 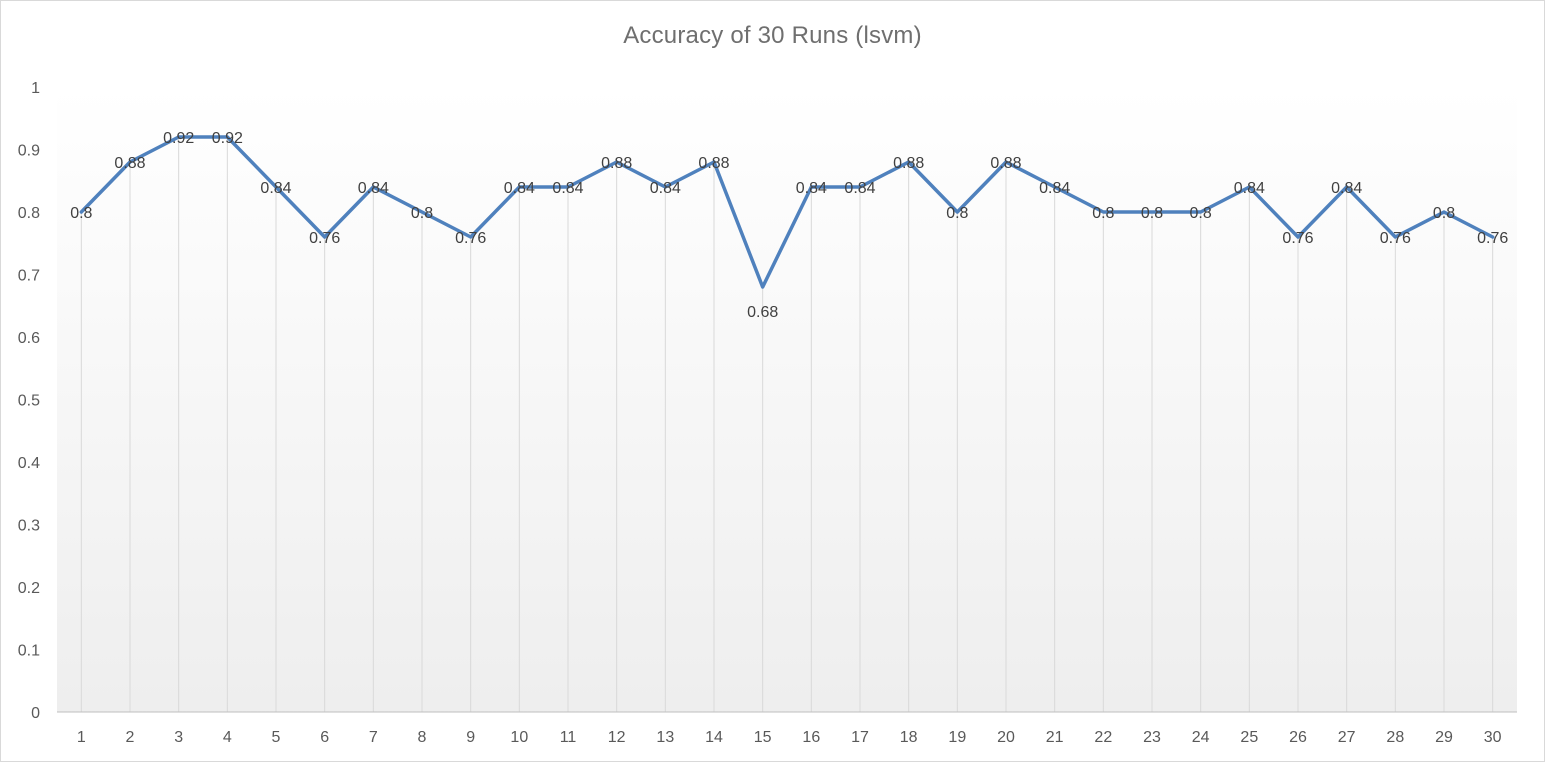 I want to click on x-tick-label: 21, so click(x=1055, y=737).